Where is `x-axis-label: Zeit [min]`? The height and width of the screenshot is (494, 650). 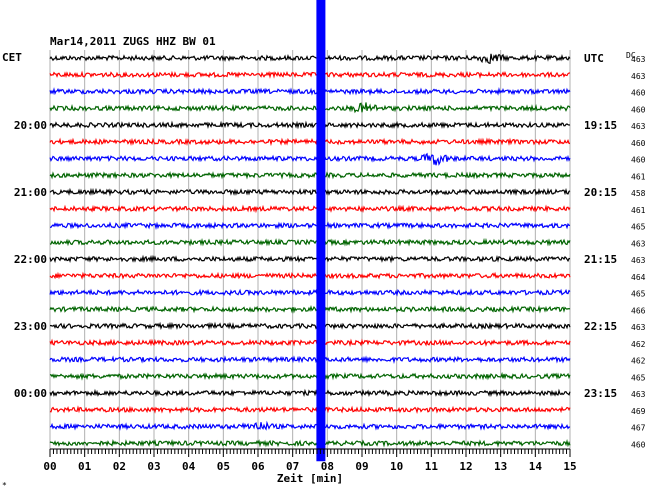
x-axis-label: Zeit [min] is located at coordinates (310, 478).